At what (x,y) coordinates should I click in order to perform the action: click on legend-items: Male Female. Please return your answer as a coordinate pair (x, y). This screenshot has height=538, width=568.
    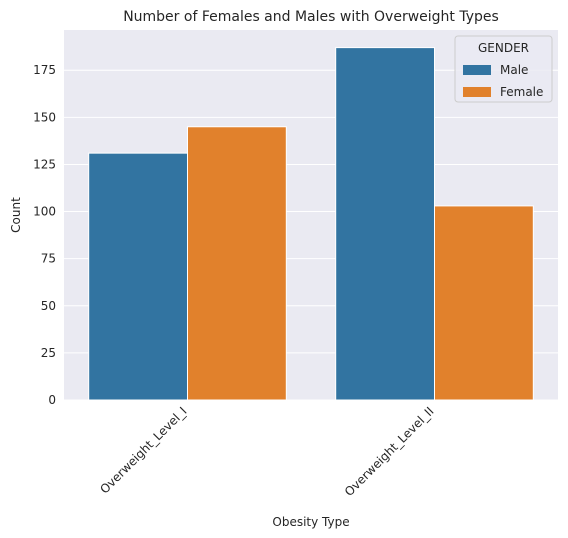
    Looking at the image, I should click on (503, 81).